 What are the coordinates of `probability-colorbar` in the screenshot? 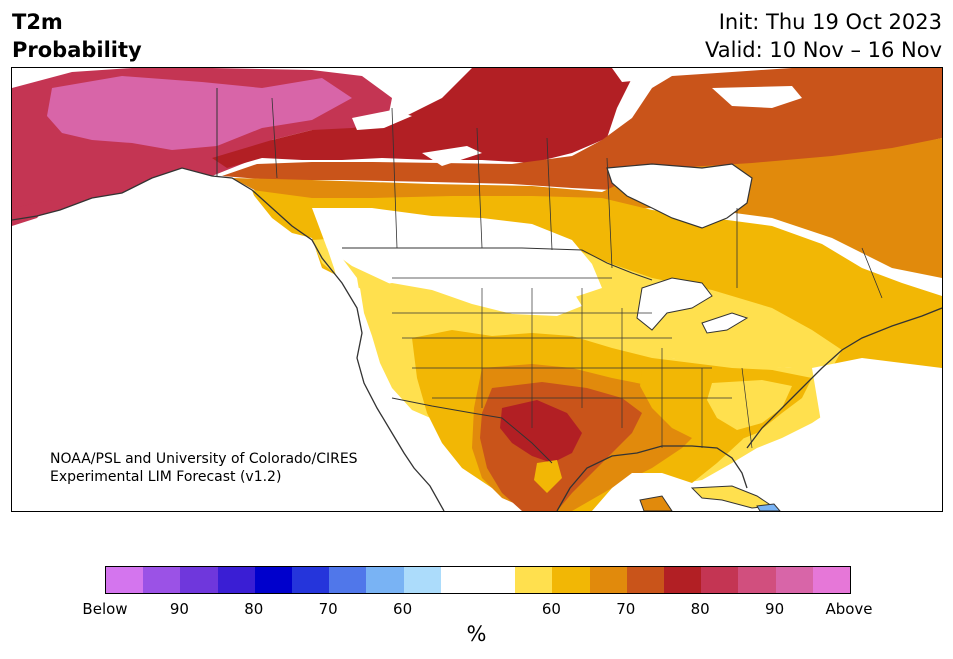 It's located at (478, 580).